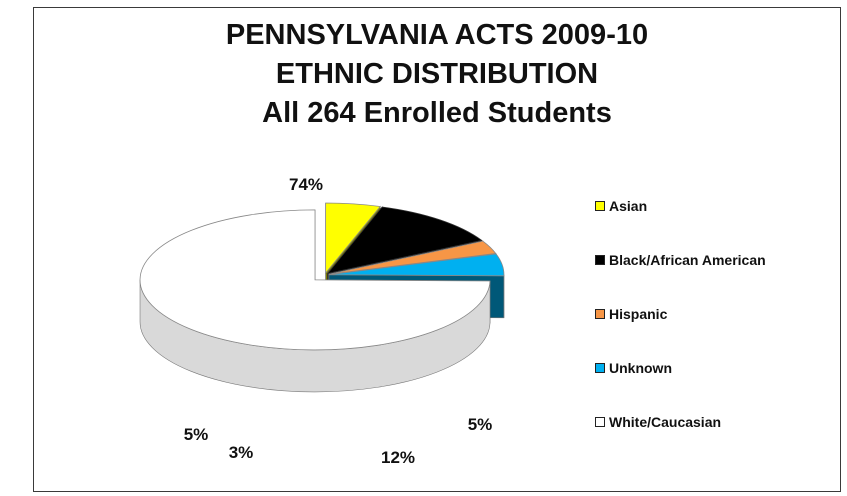 The width and height of the screenshot is (847, 496). I want to click on title-line-3: All 264 Enrolled Students, so click(437, 113).